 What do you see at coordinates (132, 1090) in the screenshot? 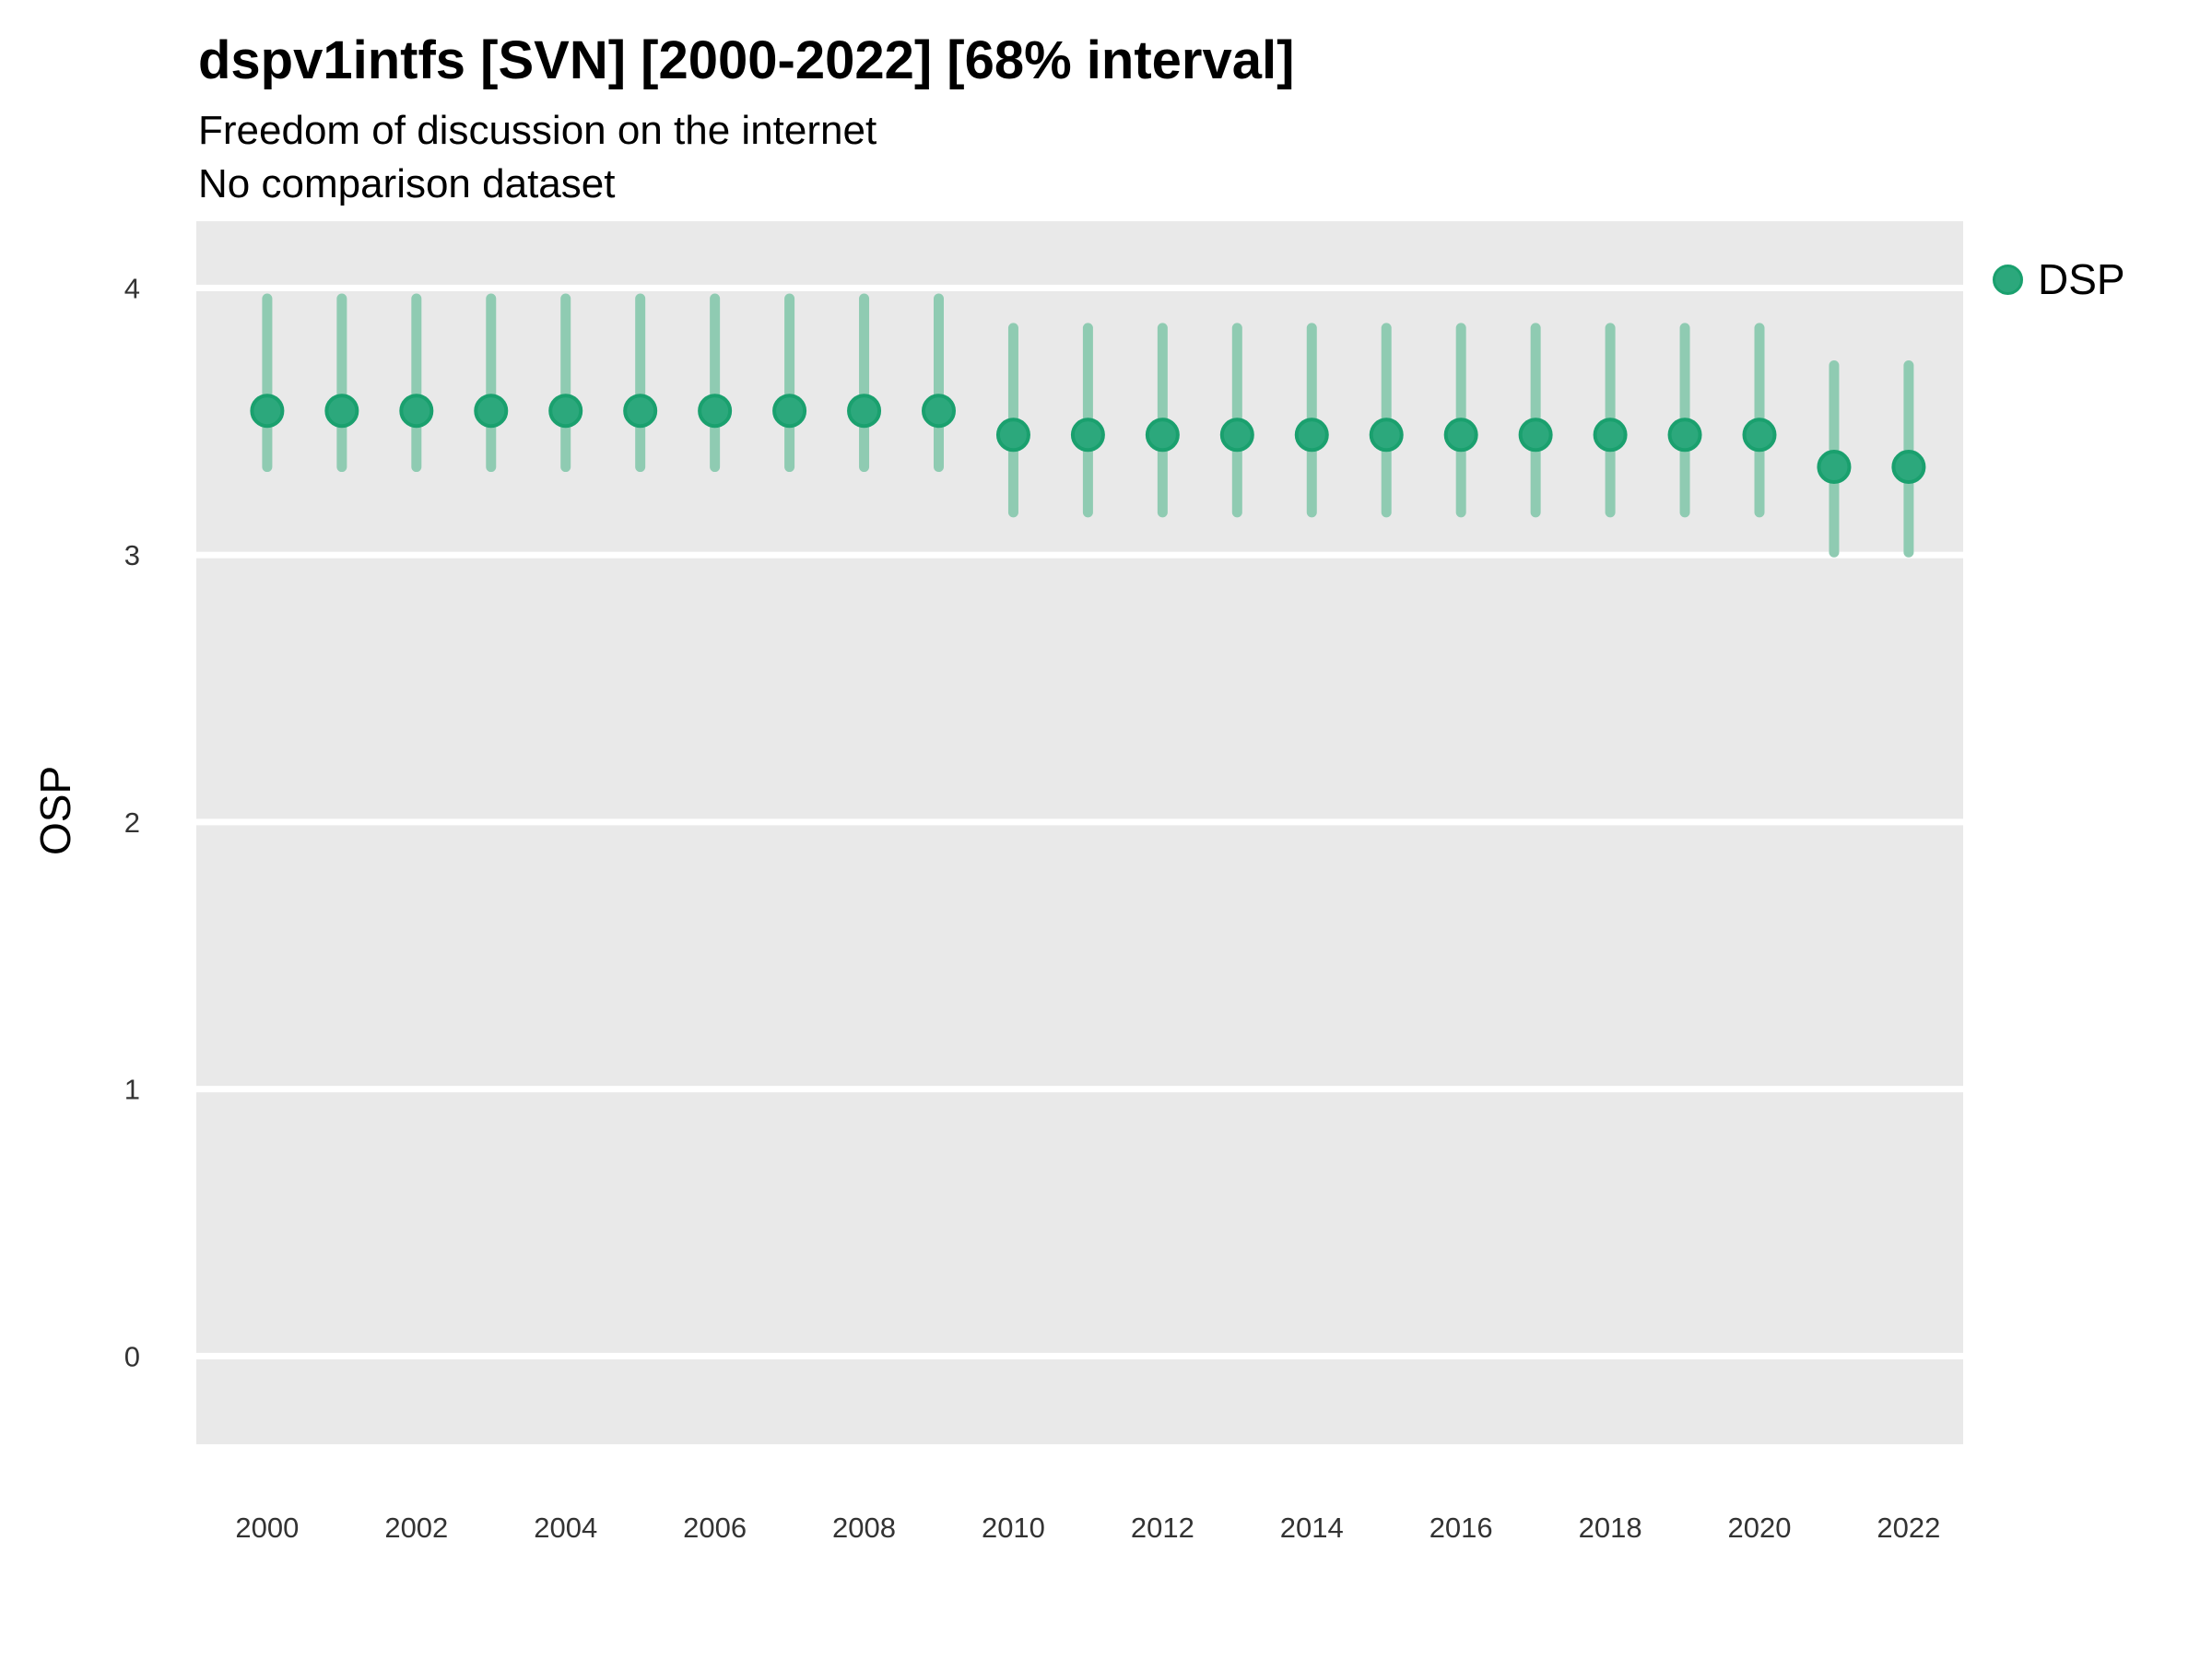
I see `y-tick-label: 1` at bounding box center [132, 1090].